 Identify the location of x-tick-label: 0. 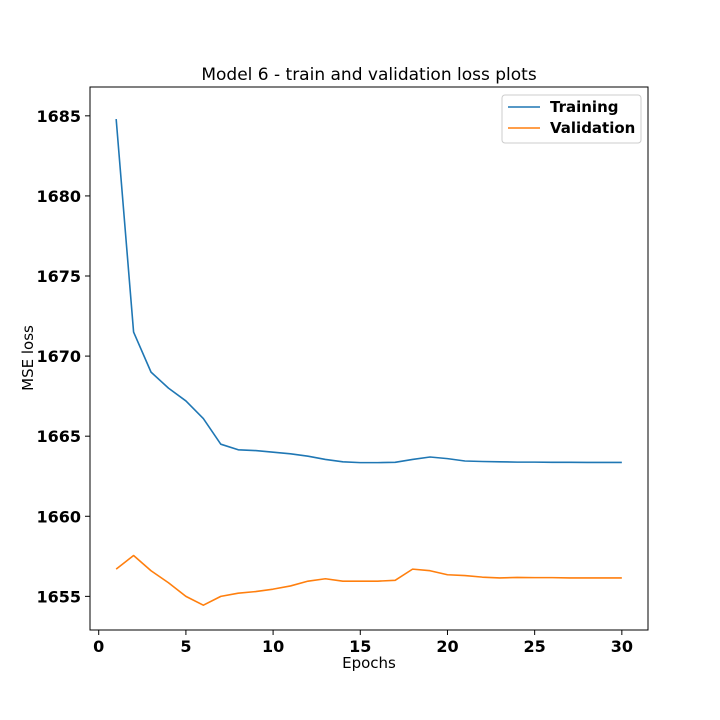
(98, 646).